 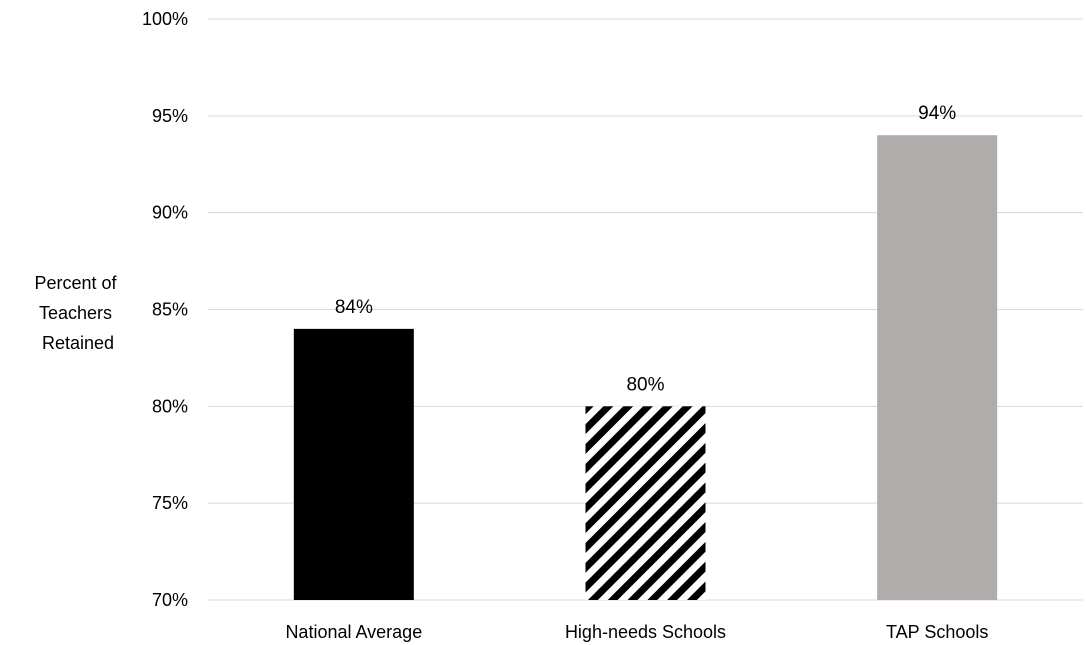 I want to click on y-axis-ticks: 70% 75% 80% 85% 90% 95% 100%, so click(x=165, y=309).